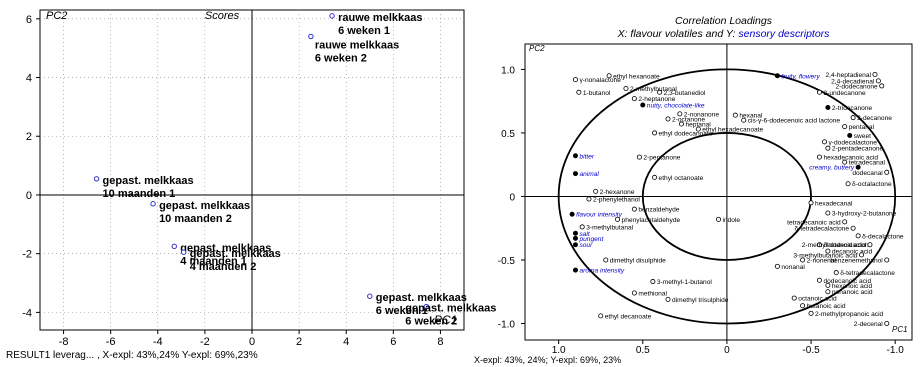 The width and height of the screenshot is (920, 367). Describe the element at coordinates (508, 134) in the screenshot. I see `loadings-y-tick-label: 0.5` at that location.